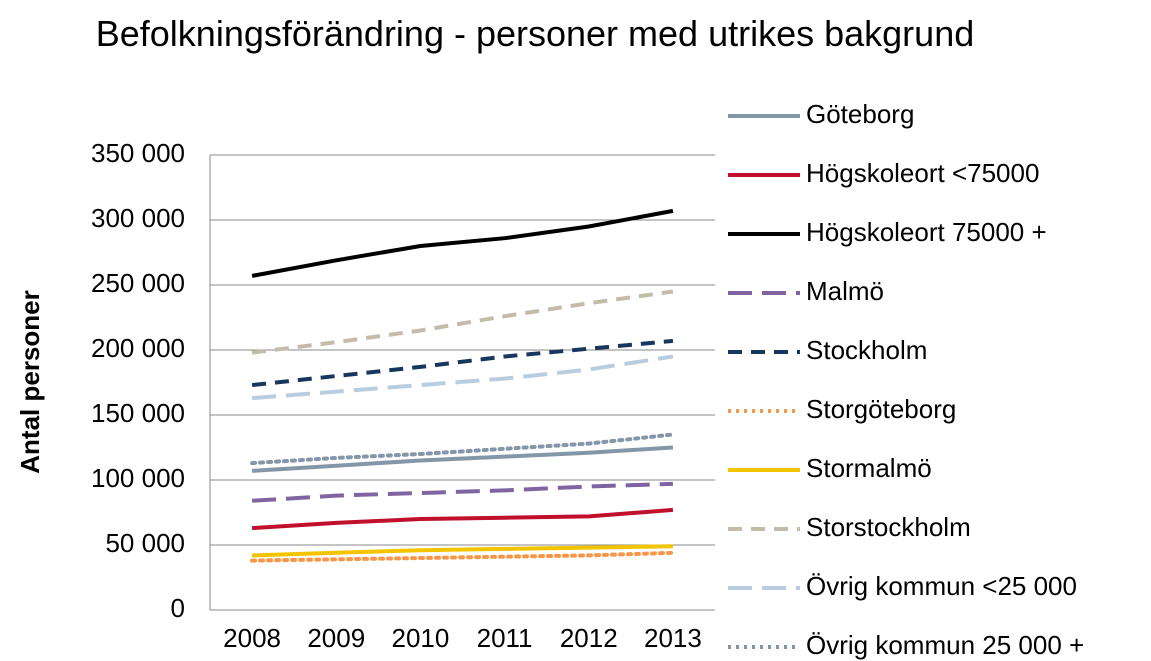 The width and height of the screenshot is (1151, 661). I want to click on y-tick-label: 100 000, so click(138, 478).